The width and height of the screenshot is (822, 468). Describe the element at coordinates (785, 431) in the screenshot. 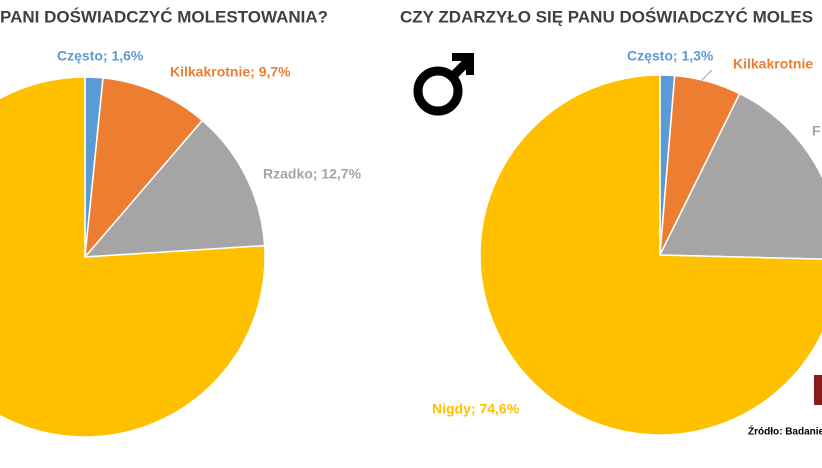

I see `source-note: Źródło: Badanie` at that location.